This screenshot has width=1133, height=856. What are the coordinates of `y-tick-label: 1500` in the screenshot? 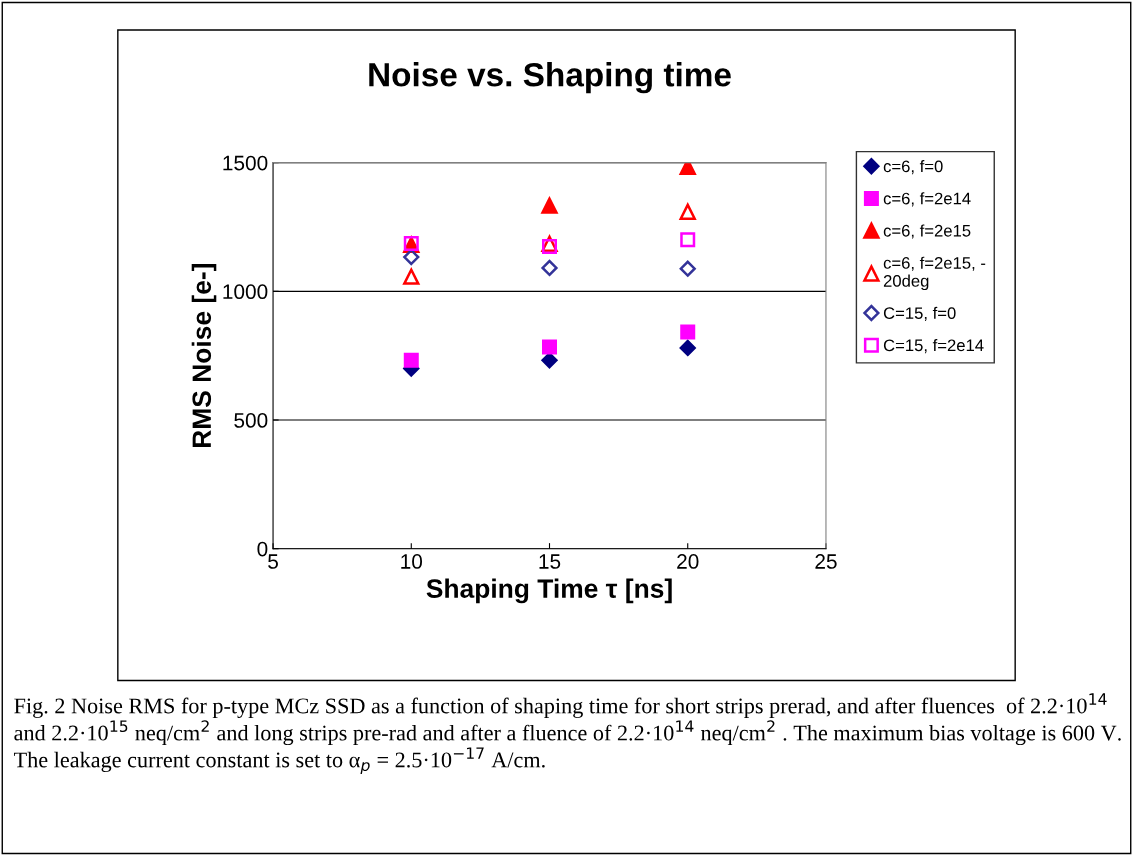 It's located at (245, 163).